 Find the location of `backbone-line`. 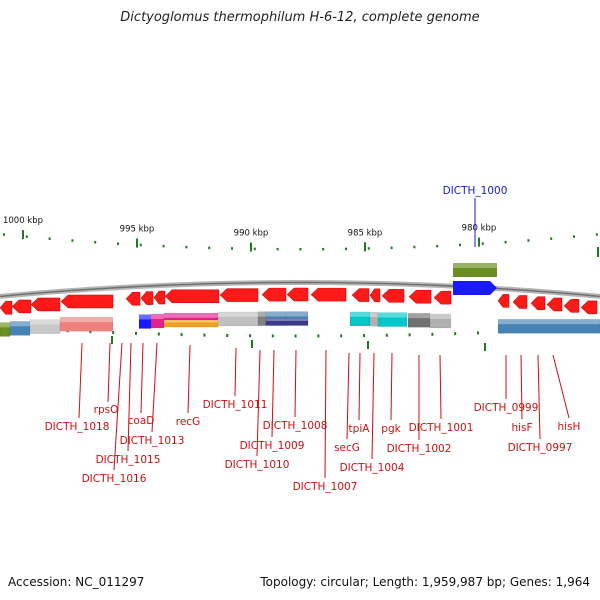

backbone-line is located at coordinates (300, 289).